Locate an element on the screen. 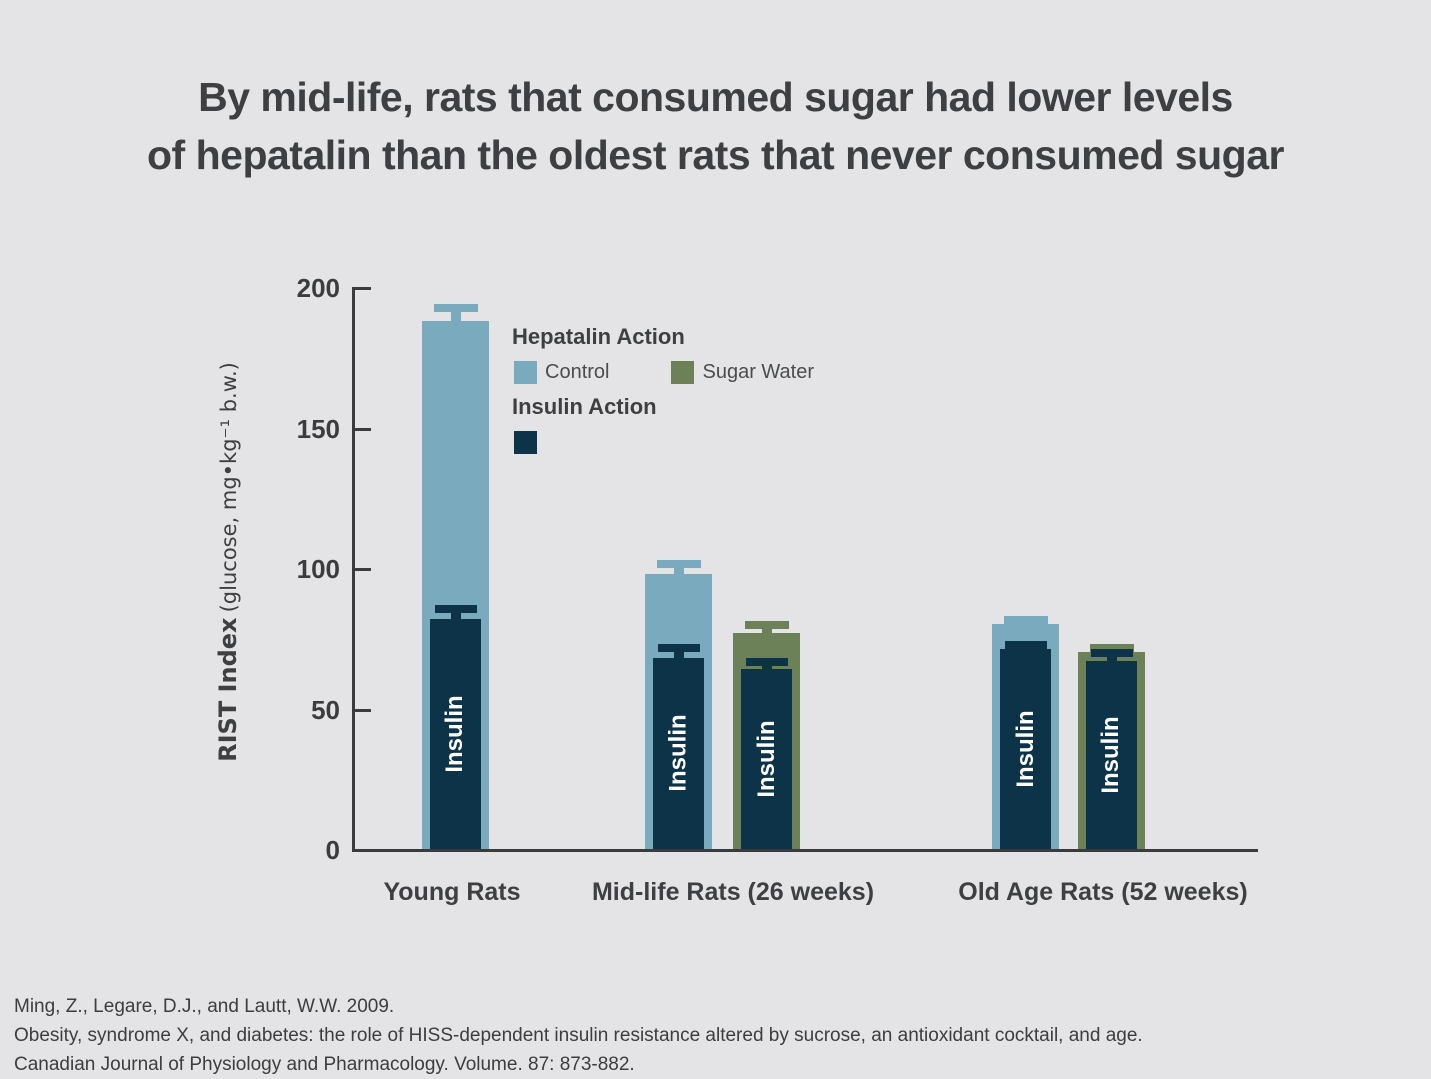  legend-insulin-row is located at coordinates (723, 442).